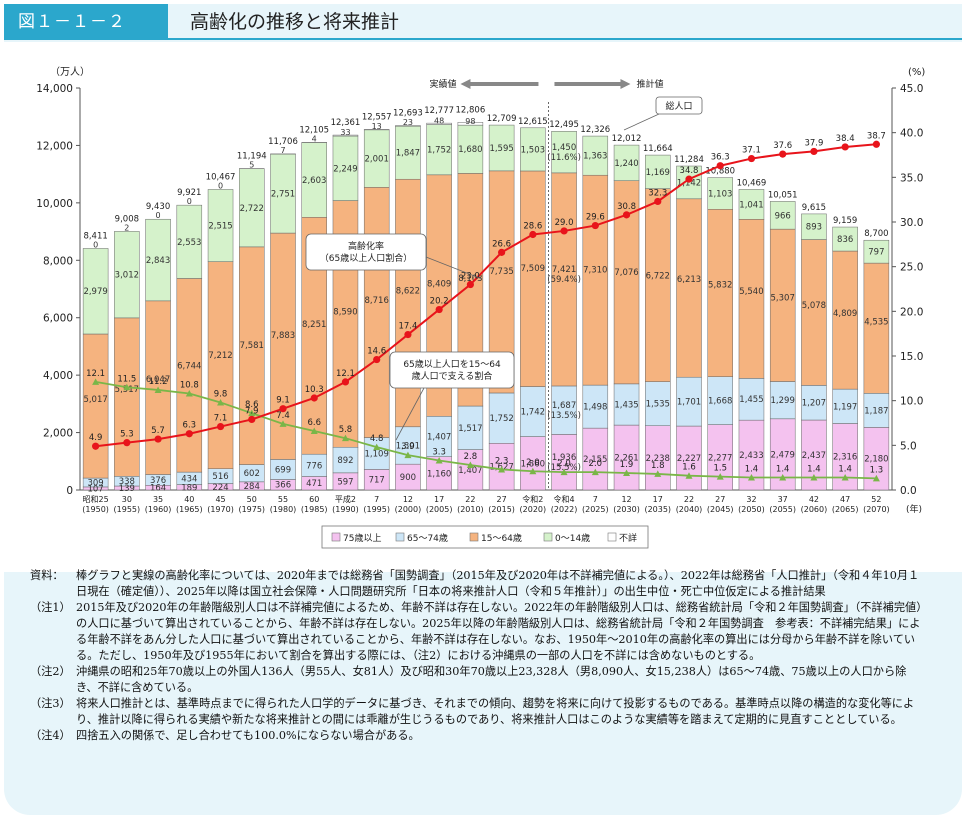  Describe the element at coordinates (220, 185) in the screenshot. I see `label-unknown: 0` at that location.